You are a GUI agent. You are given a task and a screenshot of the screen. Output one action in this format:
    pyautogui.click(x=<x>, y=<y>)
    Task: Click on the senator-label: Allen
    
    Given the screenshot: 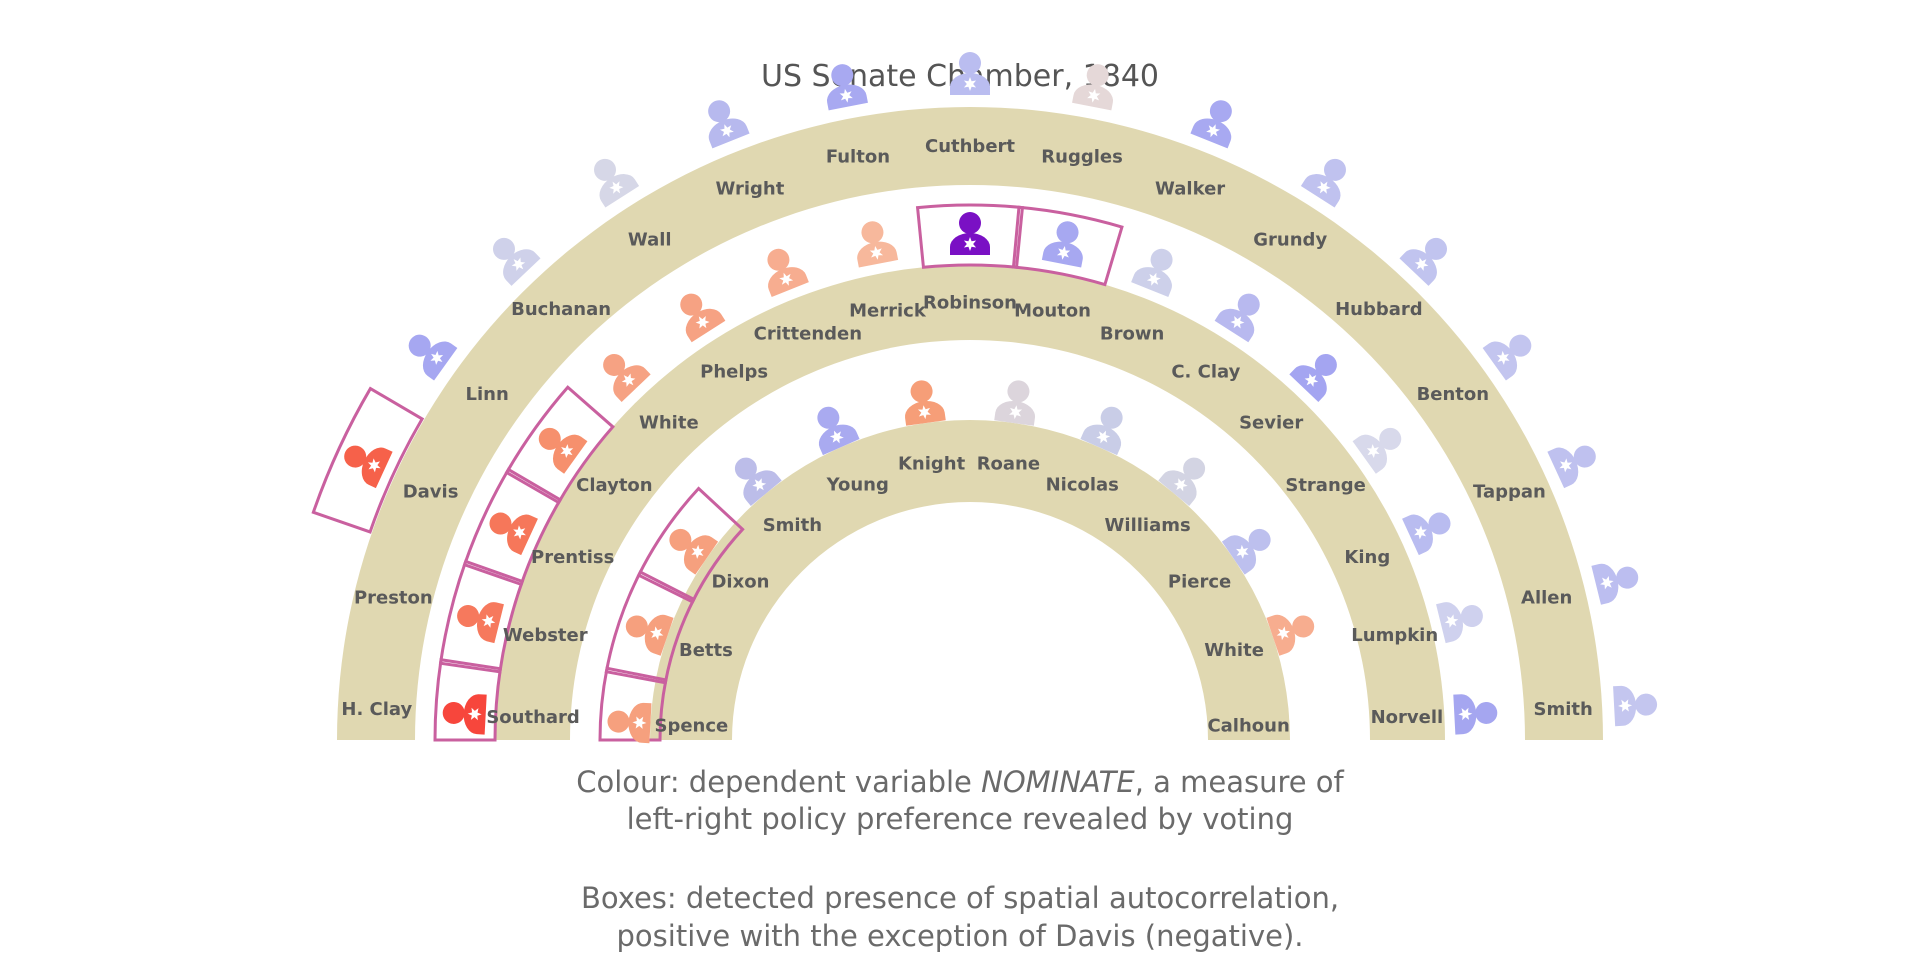 What is the action you would take?
    pyautogui.click(x=1546, y=598)
    